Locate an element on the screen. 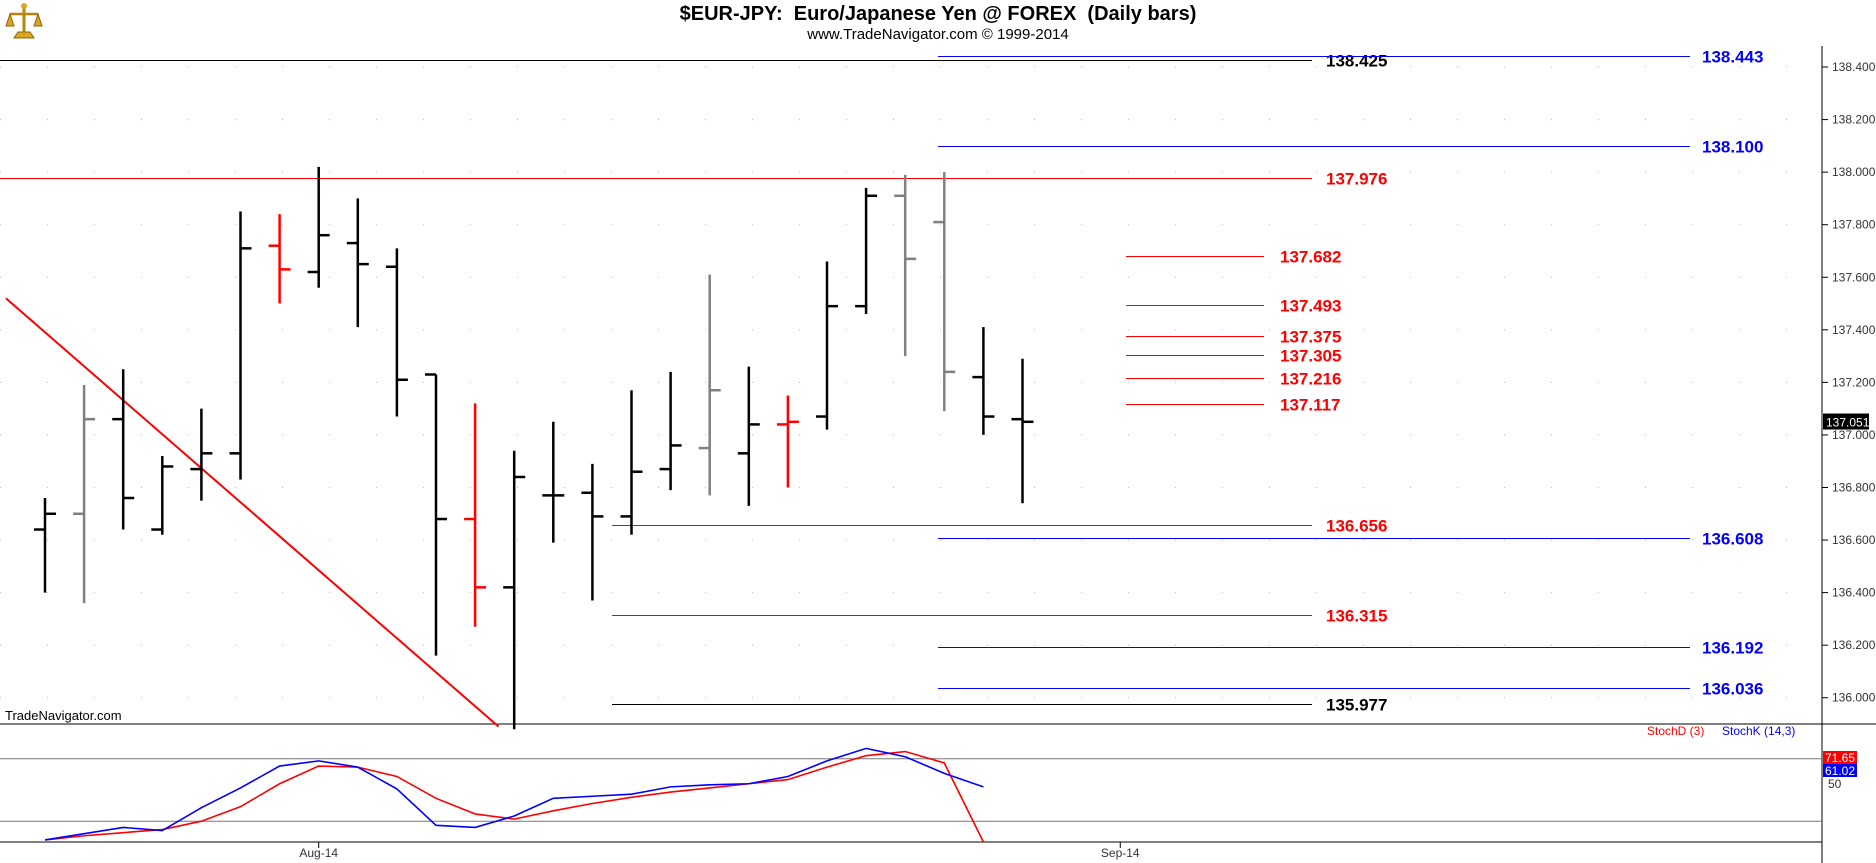 The image size is (1876, 863). stoch-d-value: 71.65 is located at coordinates (1840, 758).